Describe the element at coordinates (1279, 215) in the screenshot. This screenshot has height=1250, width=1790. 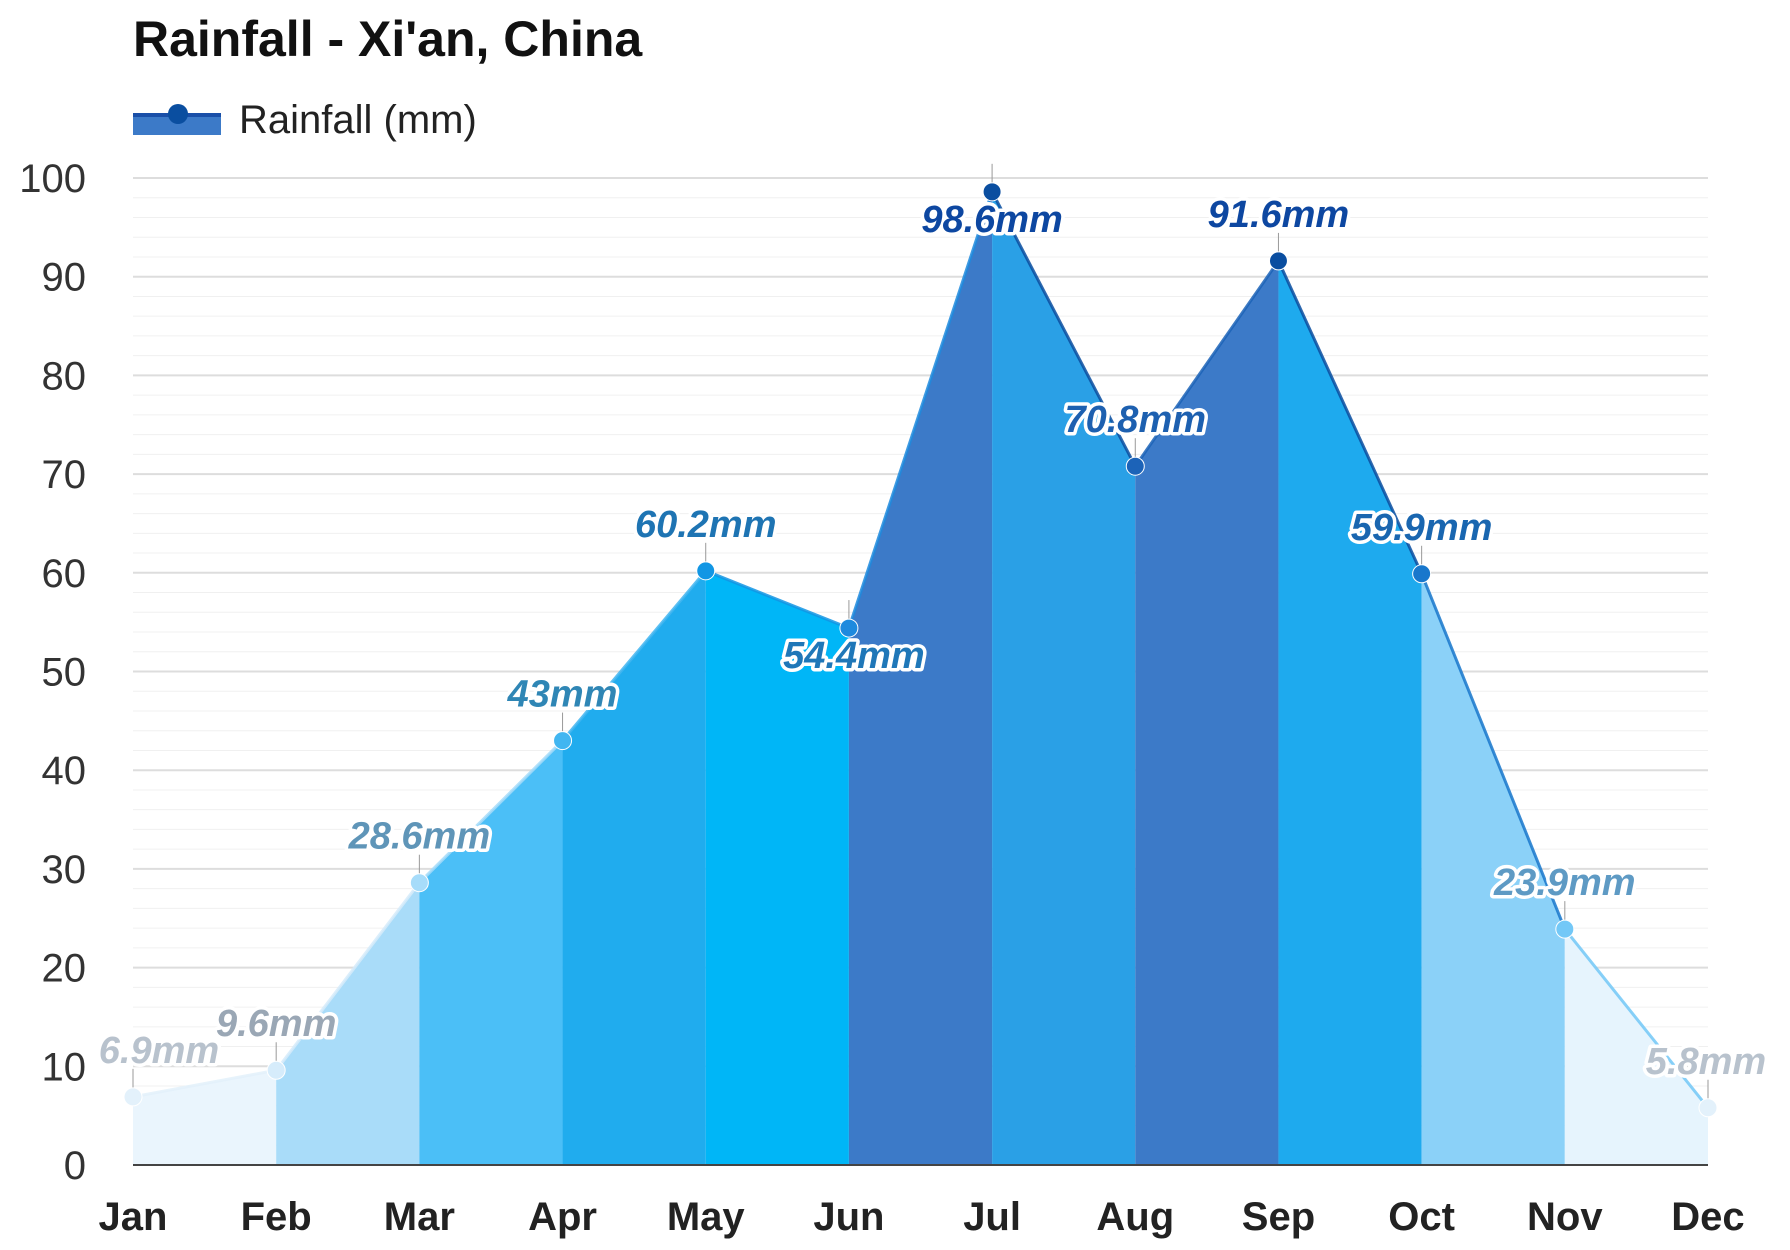
I see `data-label: 91.6mm` at that location.